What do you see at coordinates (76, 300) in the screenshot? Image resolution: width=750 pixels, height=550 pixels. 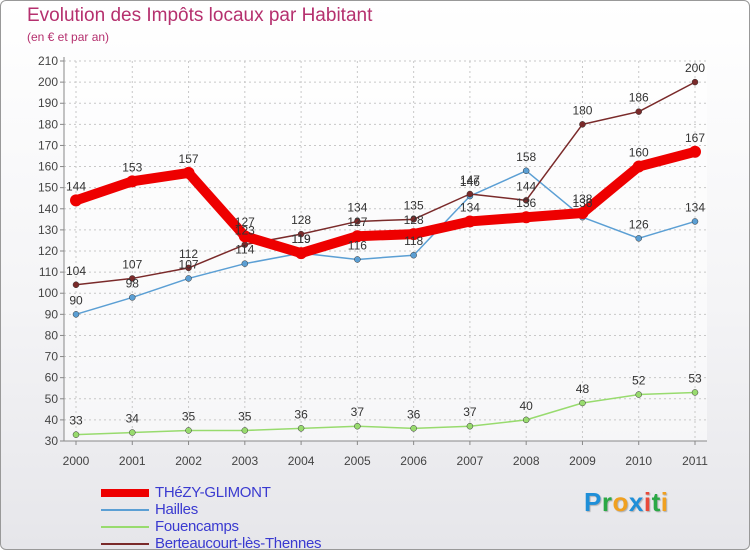 I see `data-label: 90` at bounding box center [76, 300].